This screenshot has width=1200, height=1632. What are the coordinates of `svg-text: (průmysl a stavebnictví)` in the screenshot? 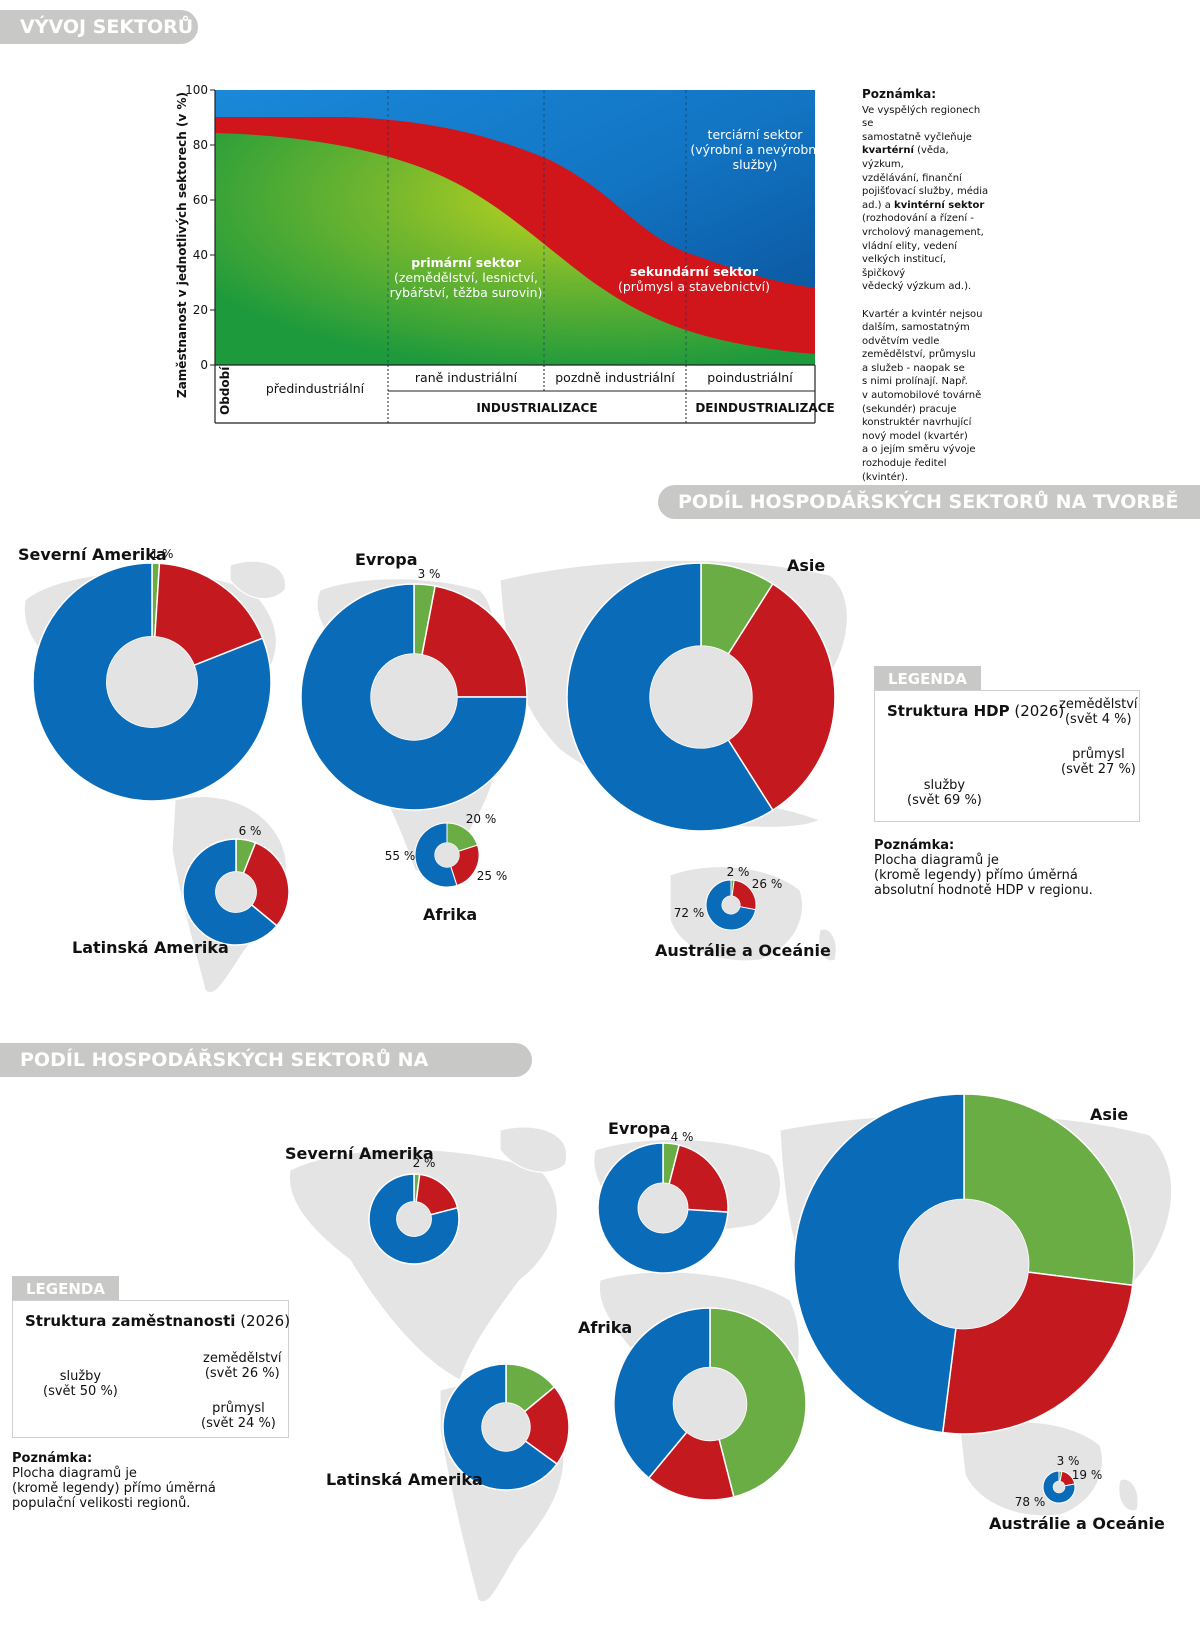 It's located at (694, 286).